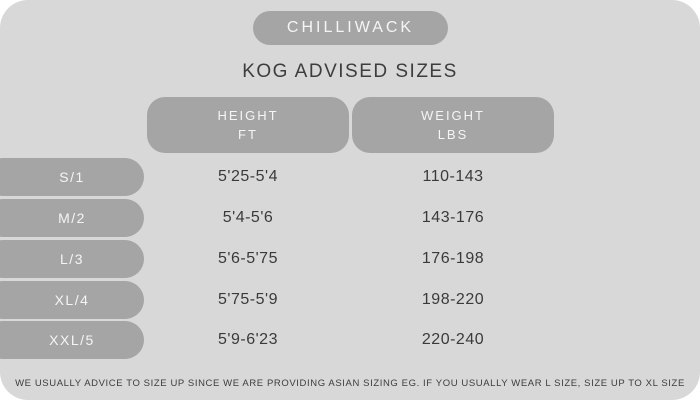  Describe the element at coordinates (248, 339) in the screenshot. I see `height-value: 5'9-6'23` at that location.